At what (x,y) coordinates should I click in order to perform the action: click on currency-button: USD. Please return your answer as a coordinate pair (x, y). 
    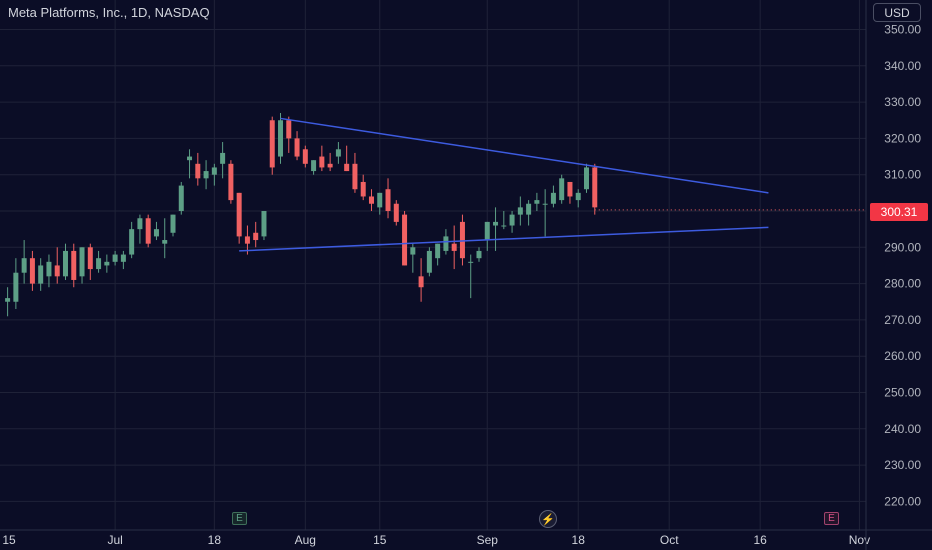
    Looking at the image, I should click on (897, 12).